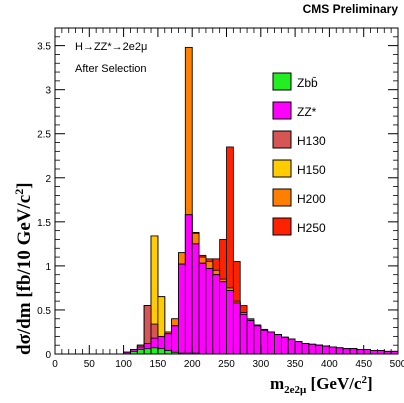  I want to click on process-annotation: H→ZZ*→2e2μ, so click(111, 47).